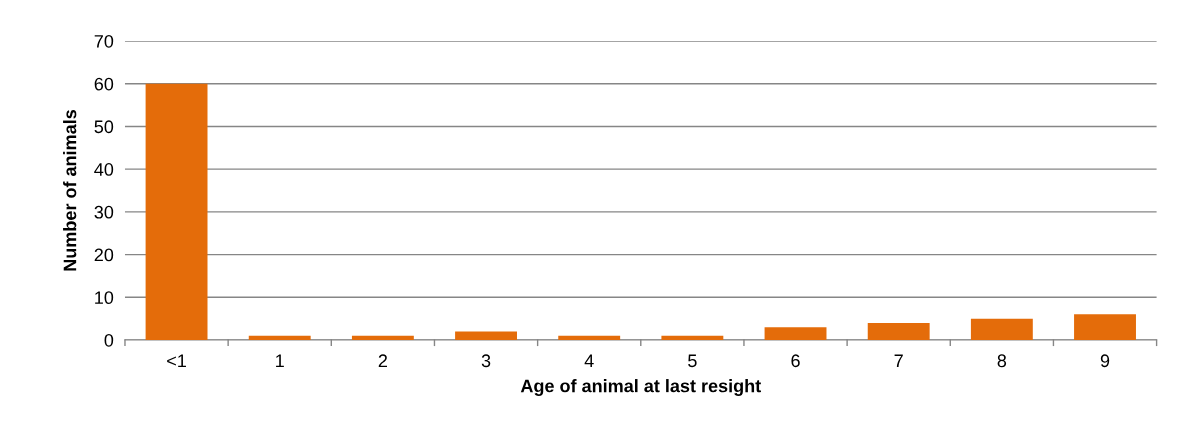 The width and height of the screenshot is (1179, 425). Describe the element at coordinates (640, 387) in the screenshot. I see `x-axis-title: Age of animal at last resight` at that location.